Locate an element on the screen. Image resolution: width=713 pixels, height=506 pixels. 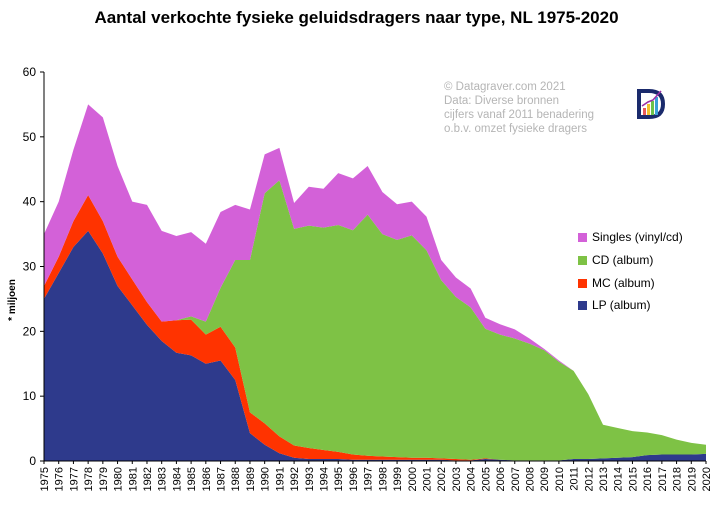
x-tick-label: 1999 is located at coordinates (398, 479).